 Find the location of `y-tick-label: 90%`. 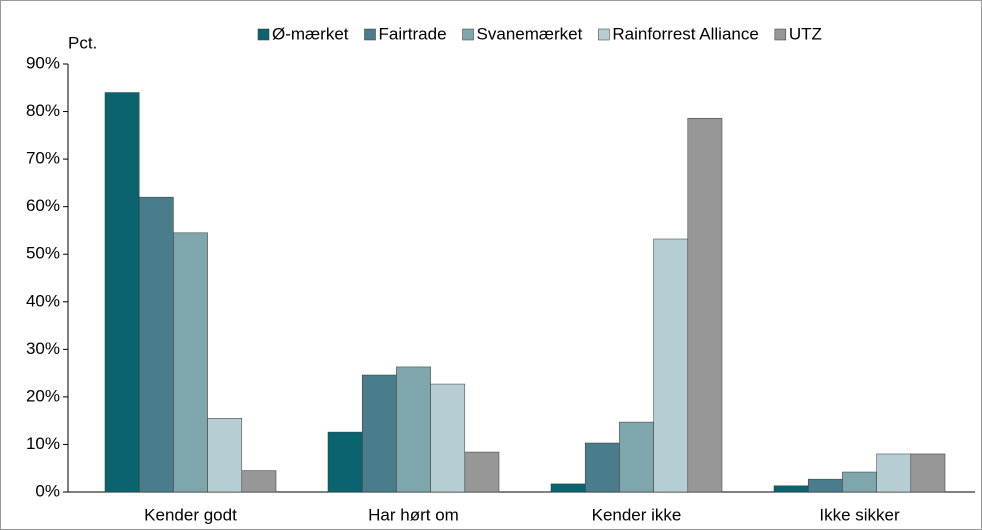

y-tick-label: 90% is located at coordinates (43, 62).